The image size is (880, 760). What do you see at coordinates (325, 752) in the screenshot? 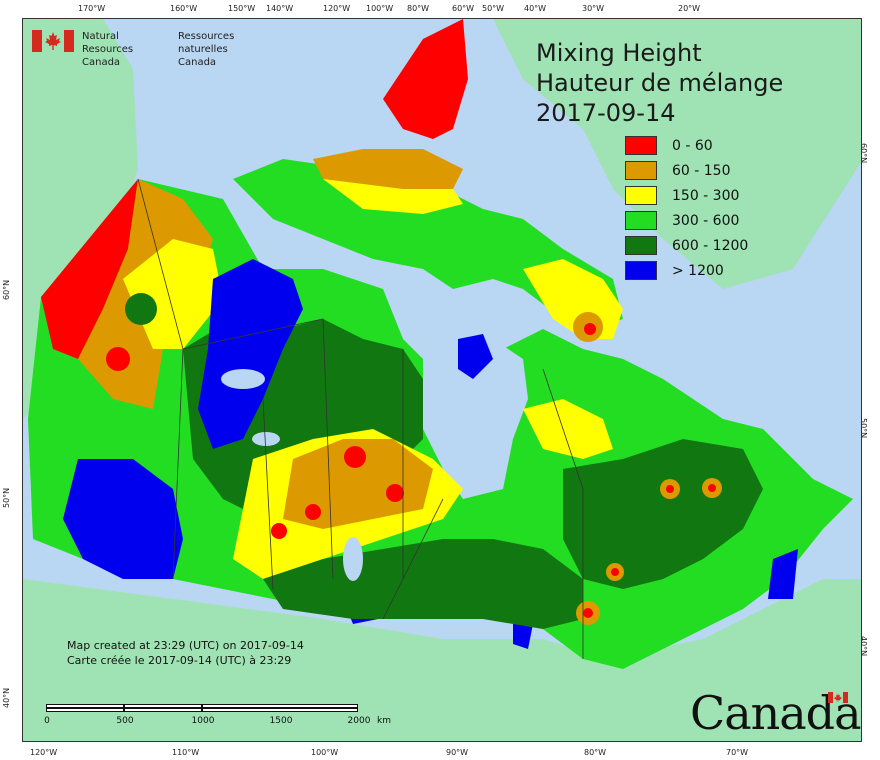
I see `tick-bottom: 100°W` at bounding box center [325, 752].